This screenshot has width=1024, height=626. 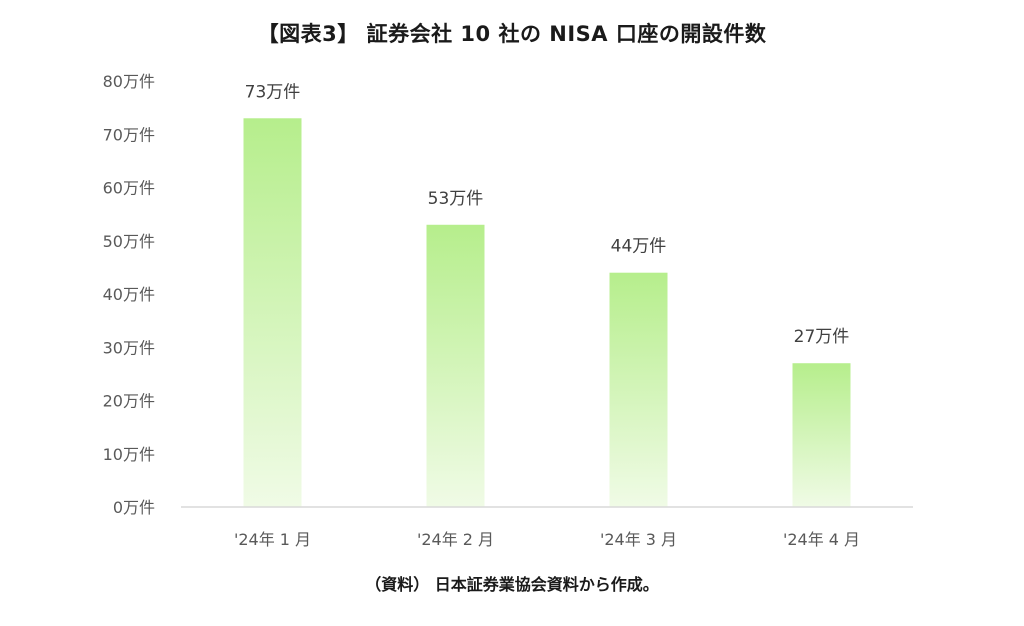 What do you see at coordinates (129, 401) in the screenshot?
I see `y-tick-label: 20万件` at bounding box center [129, 401].